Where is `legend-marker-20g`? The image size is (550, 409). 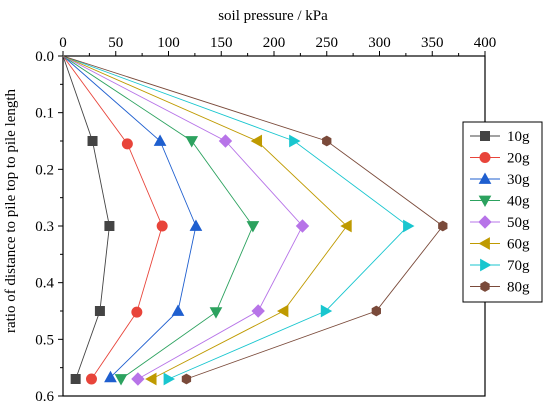 legend-marker-20g is located at coordinates (485, 157).